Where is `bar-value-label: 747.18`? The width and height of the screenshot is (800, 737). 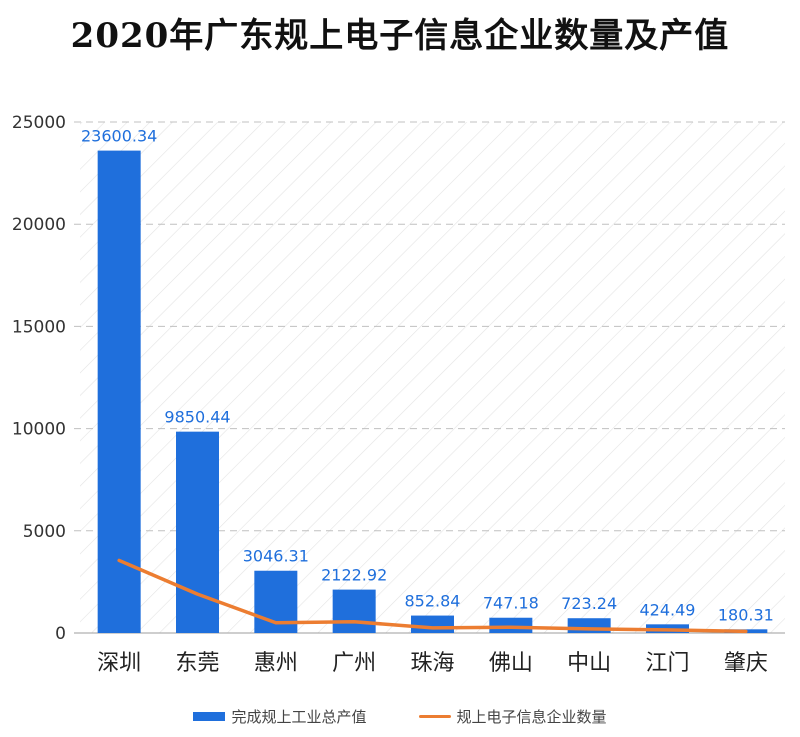 bar-value-label: 747.18 is located at coordinates (511, 603).